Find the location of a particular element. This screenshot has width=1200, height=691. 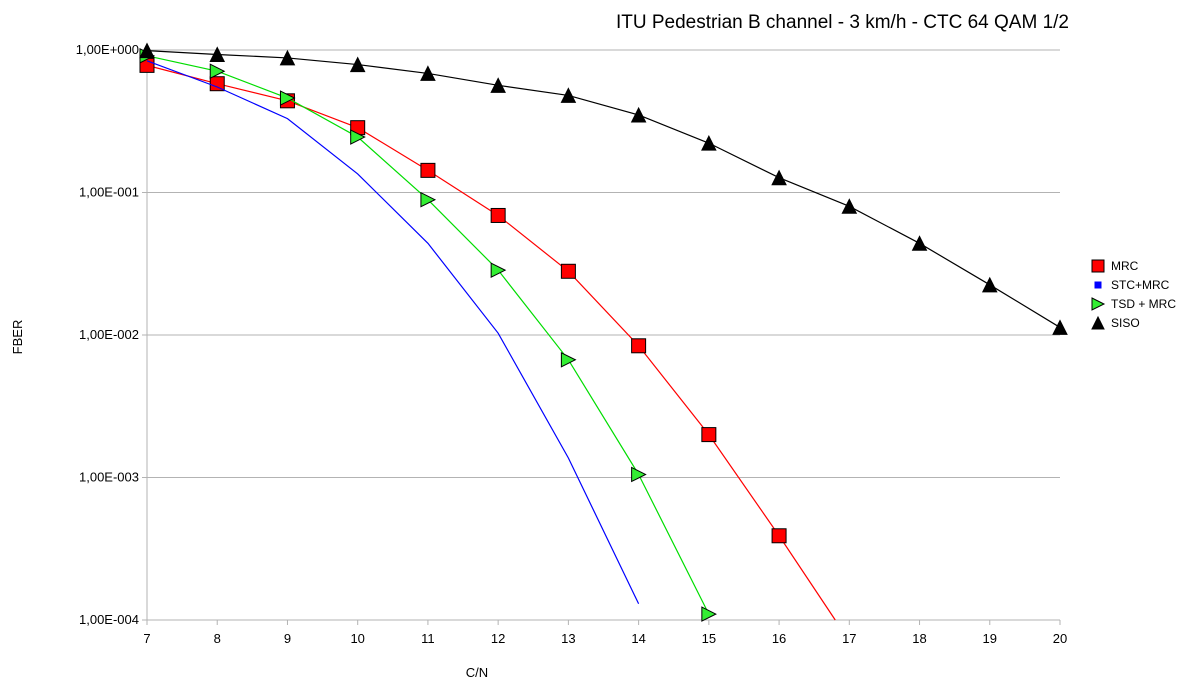

legend-item-mrc: MRC is located at coordinates (1115, 266).